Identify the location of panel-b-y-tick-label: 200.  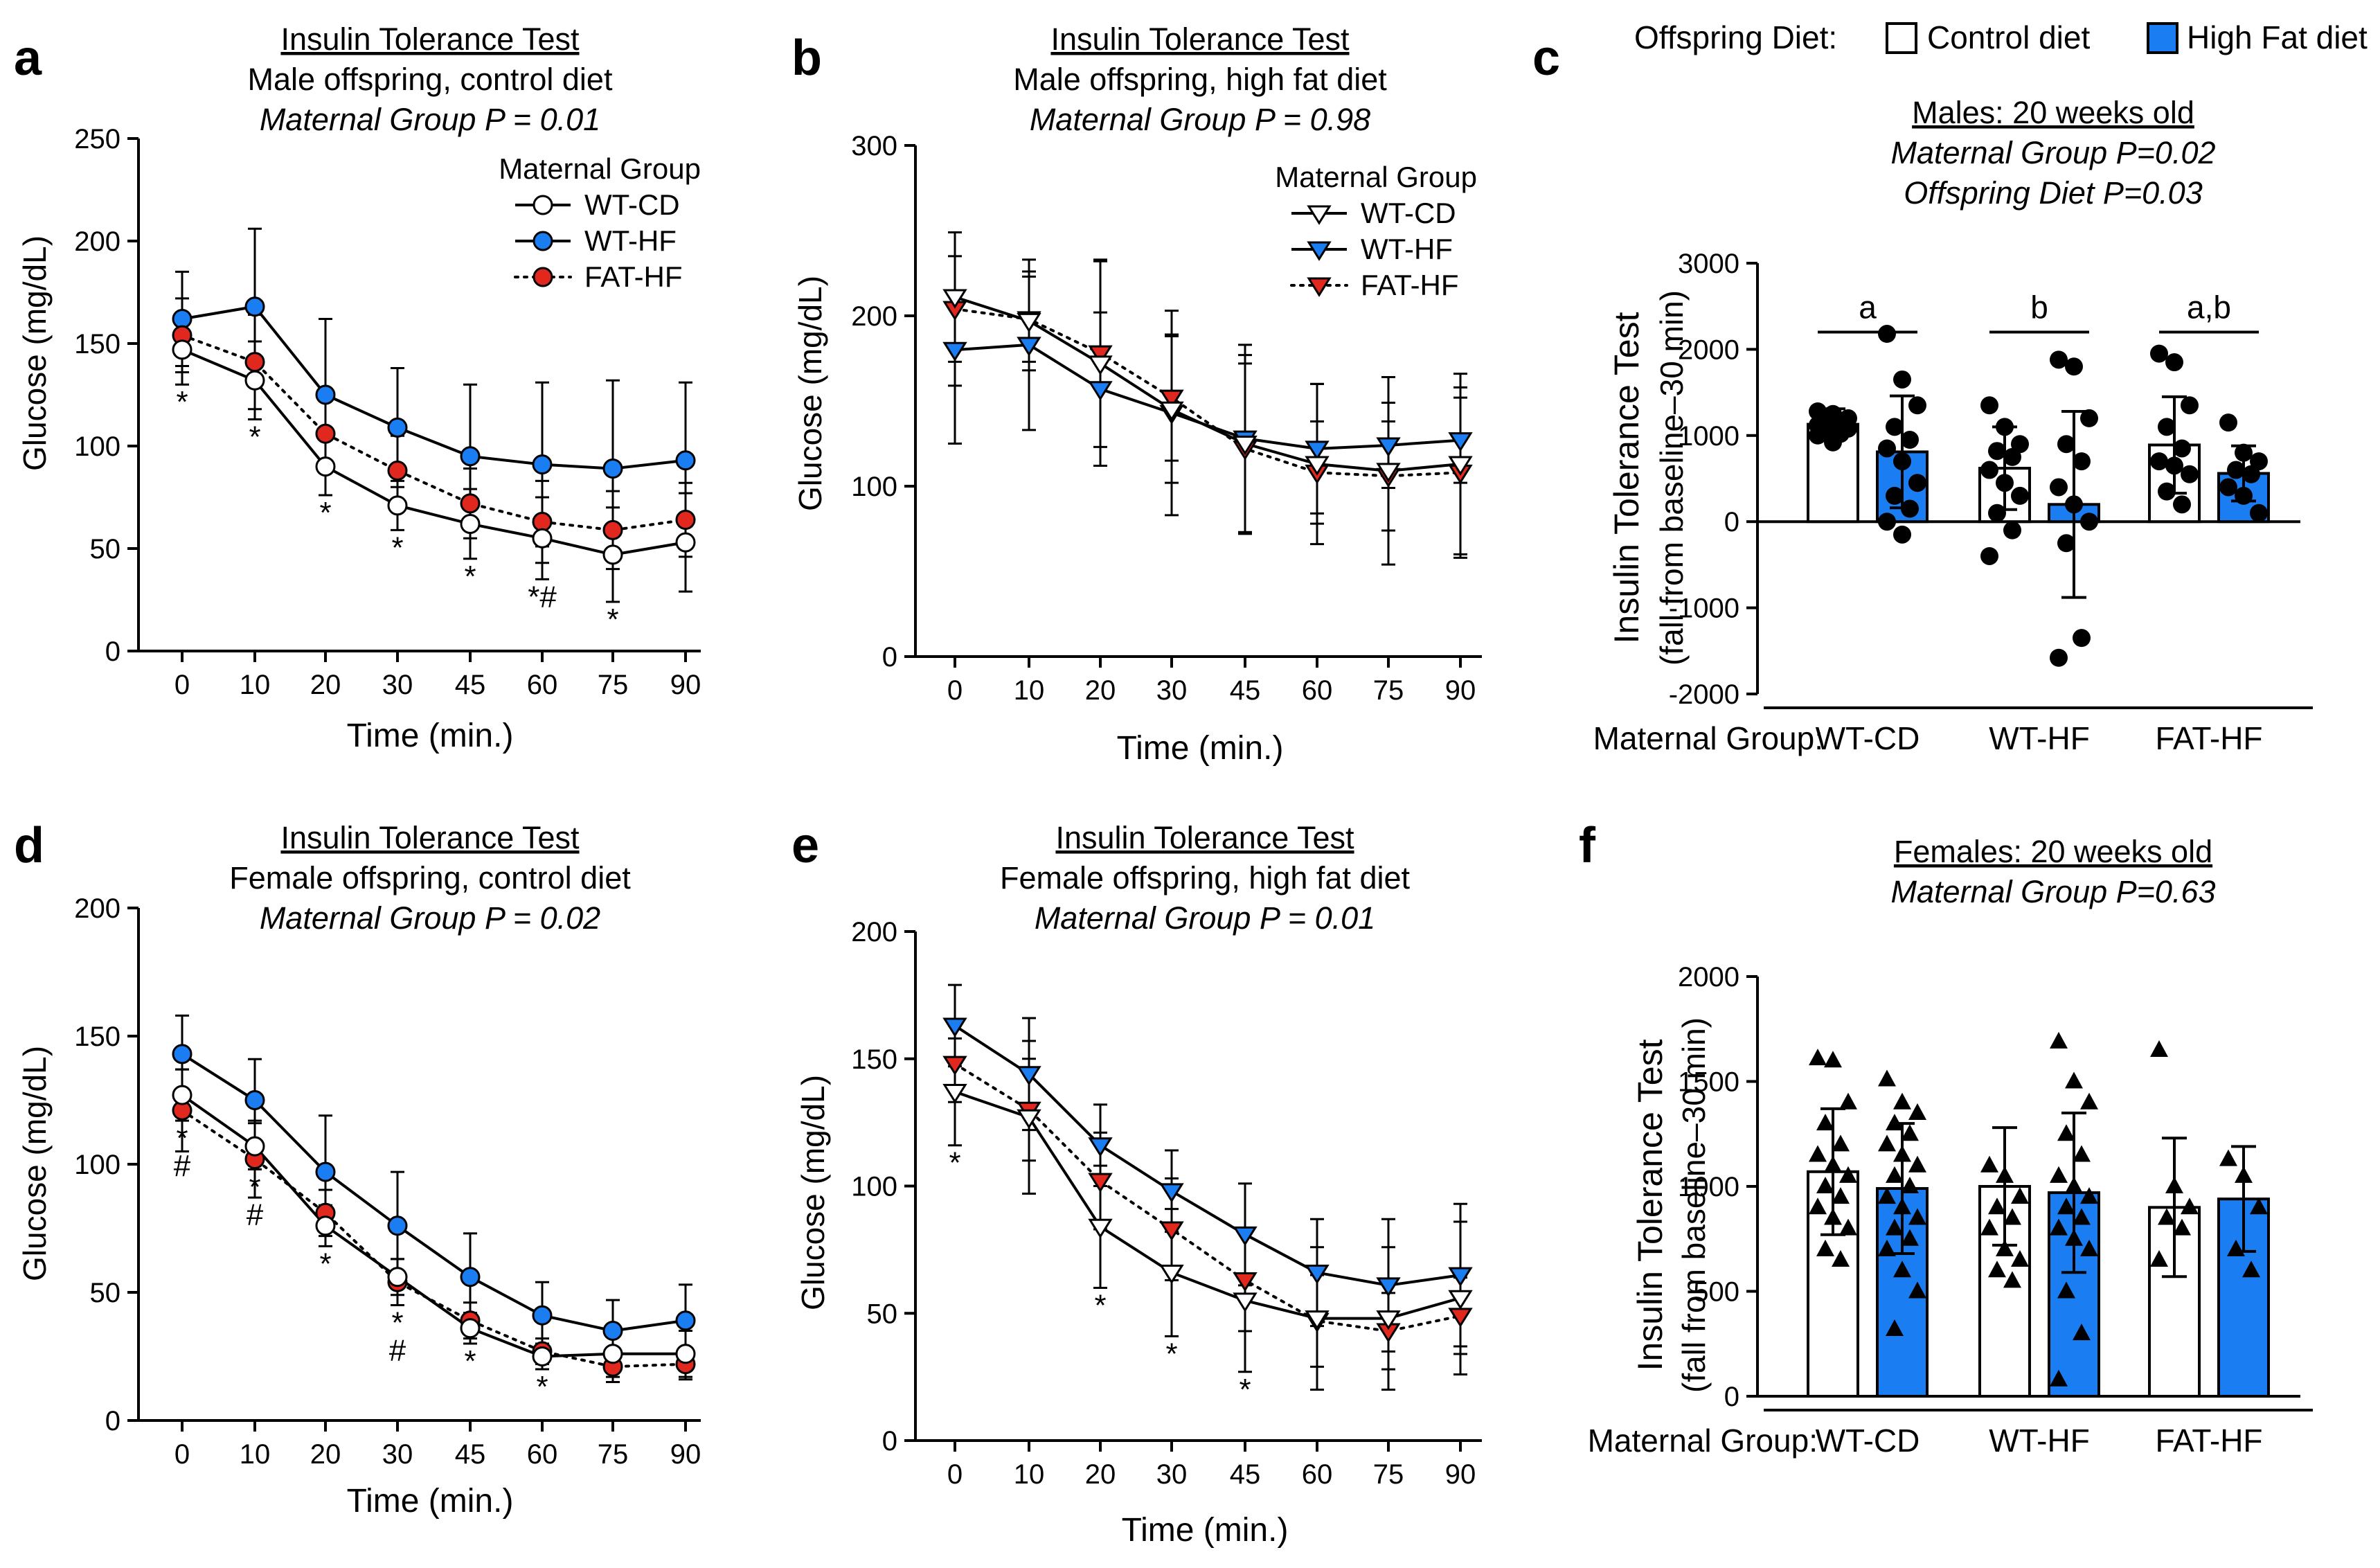
(874, 317).